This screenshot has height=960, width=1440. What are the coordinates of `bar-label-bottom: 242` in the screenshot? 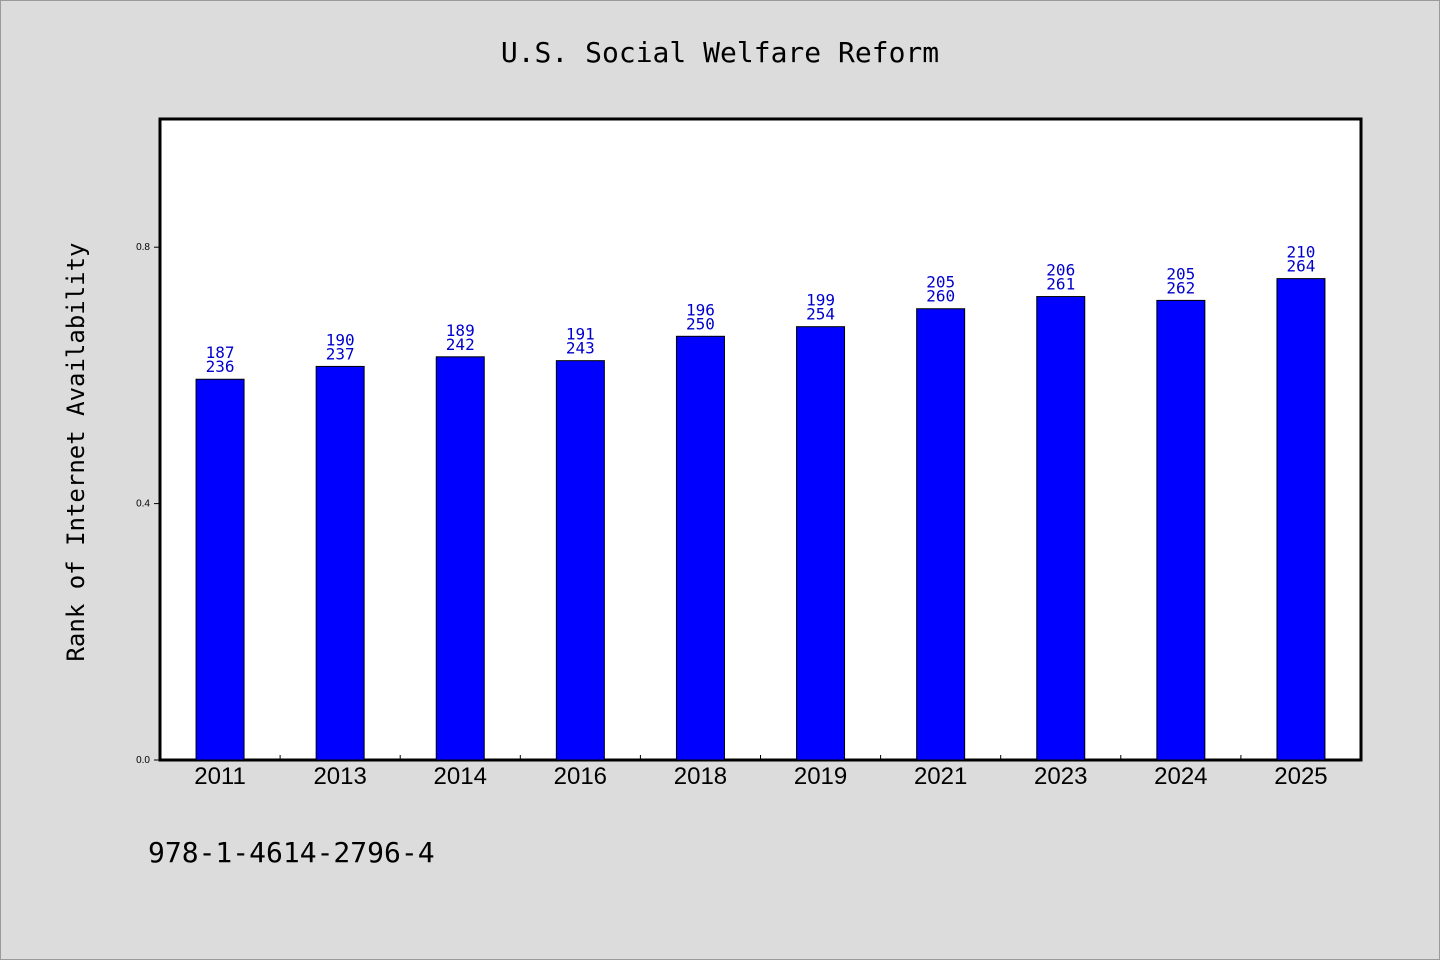 It's located at (460, 344).